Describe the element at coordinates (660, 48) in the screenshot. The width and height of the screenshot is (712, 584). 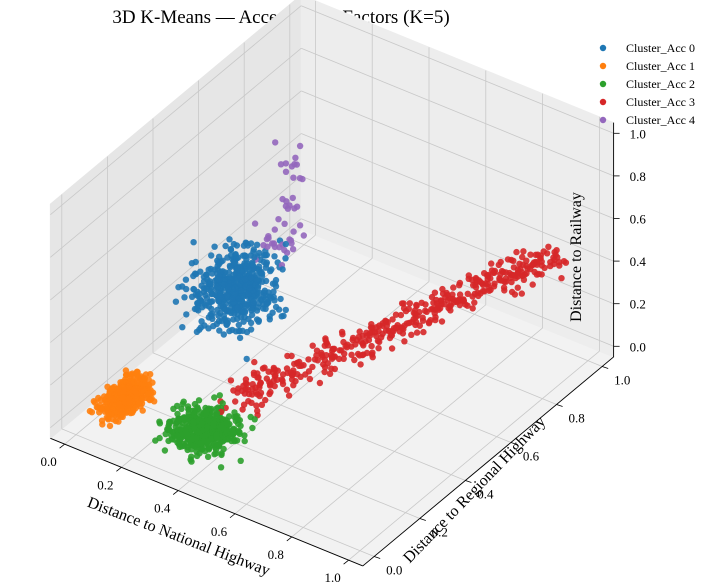
I see `legend-label: Cluster_Acc 0` at that location.